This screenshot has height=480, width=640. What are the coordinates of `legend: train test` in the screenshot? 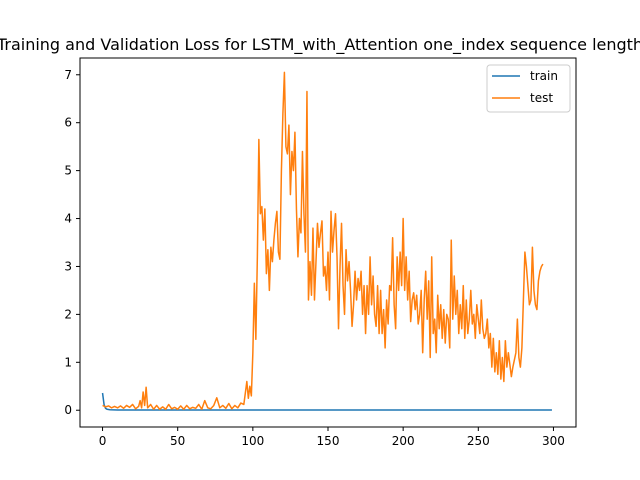 It's located at (528, 88).